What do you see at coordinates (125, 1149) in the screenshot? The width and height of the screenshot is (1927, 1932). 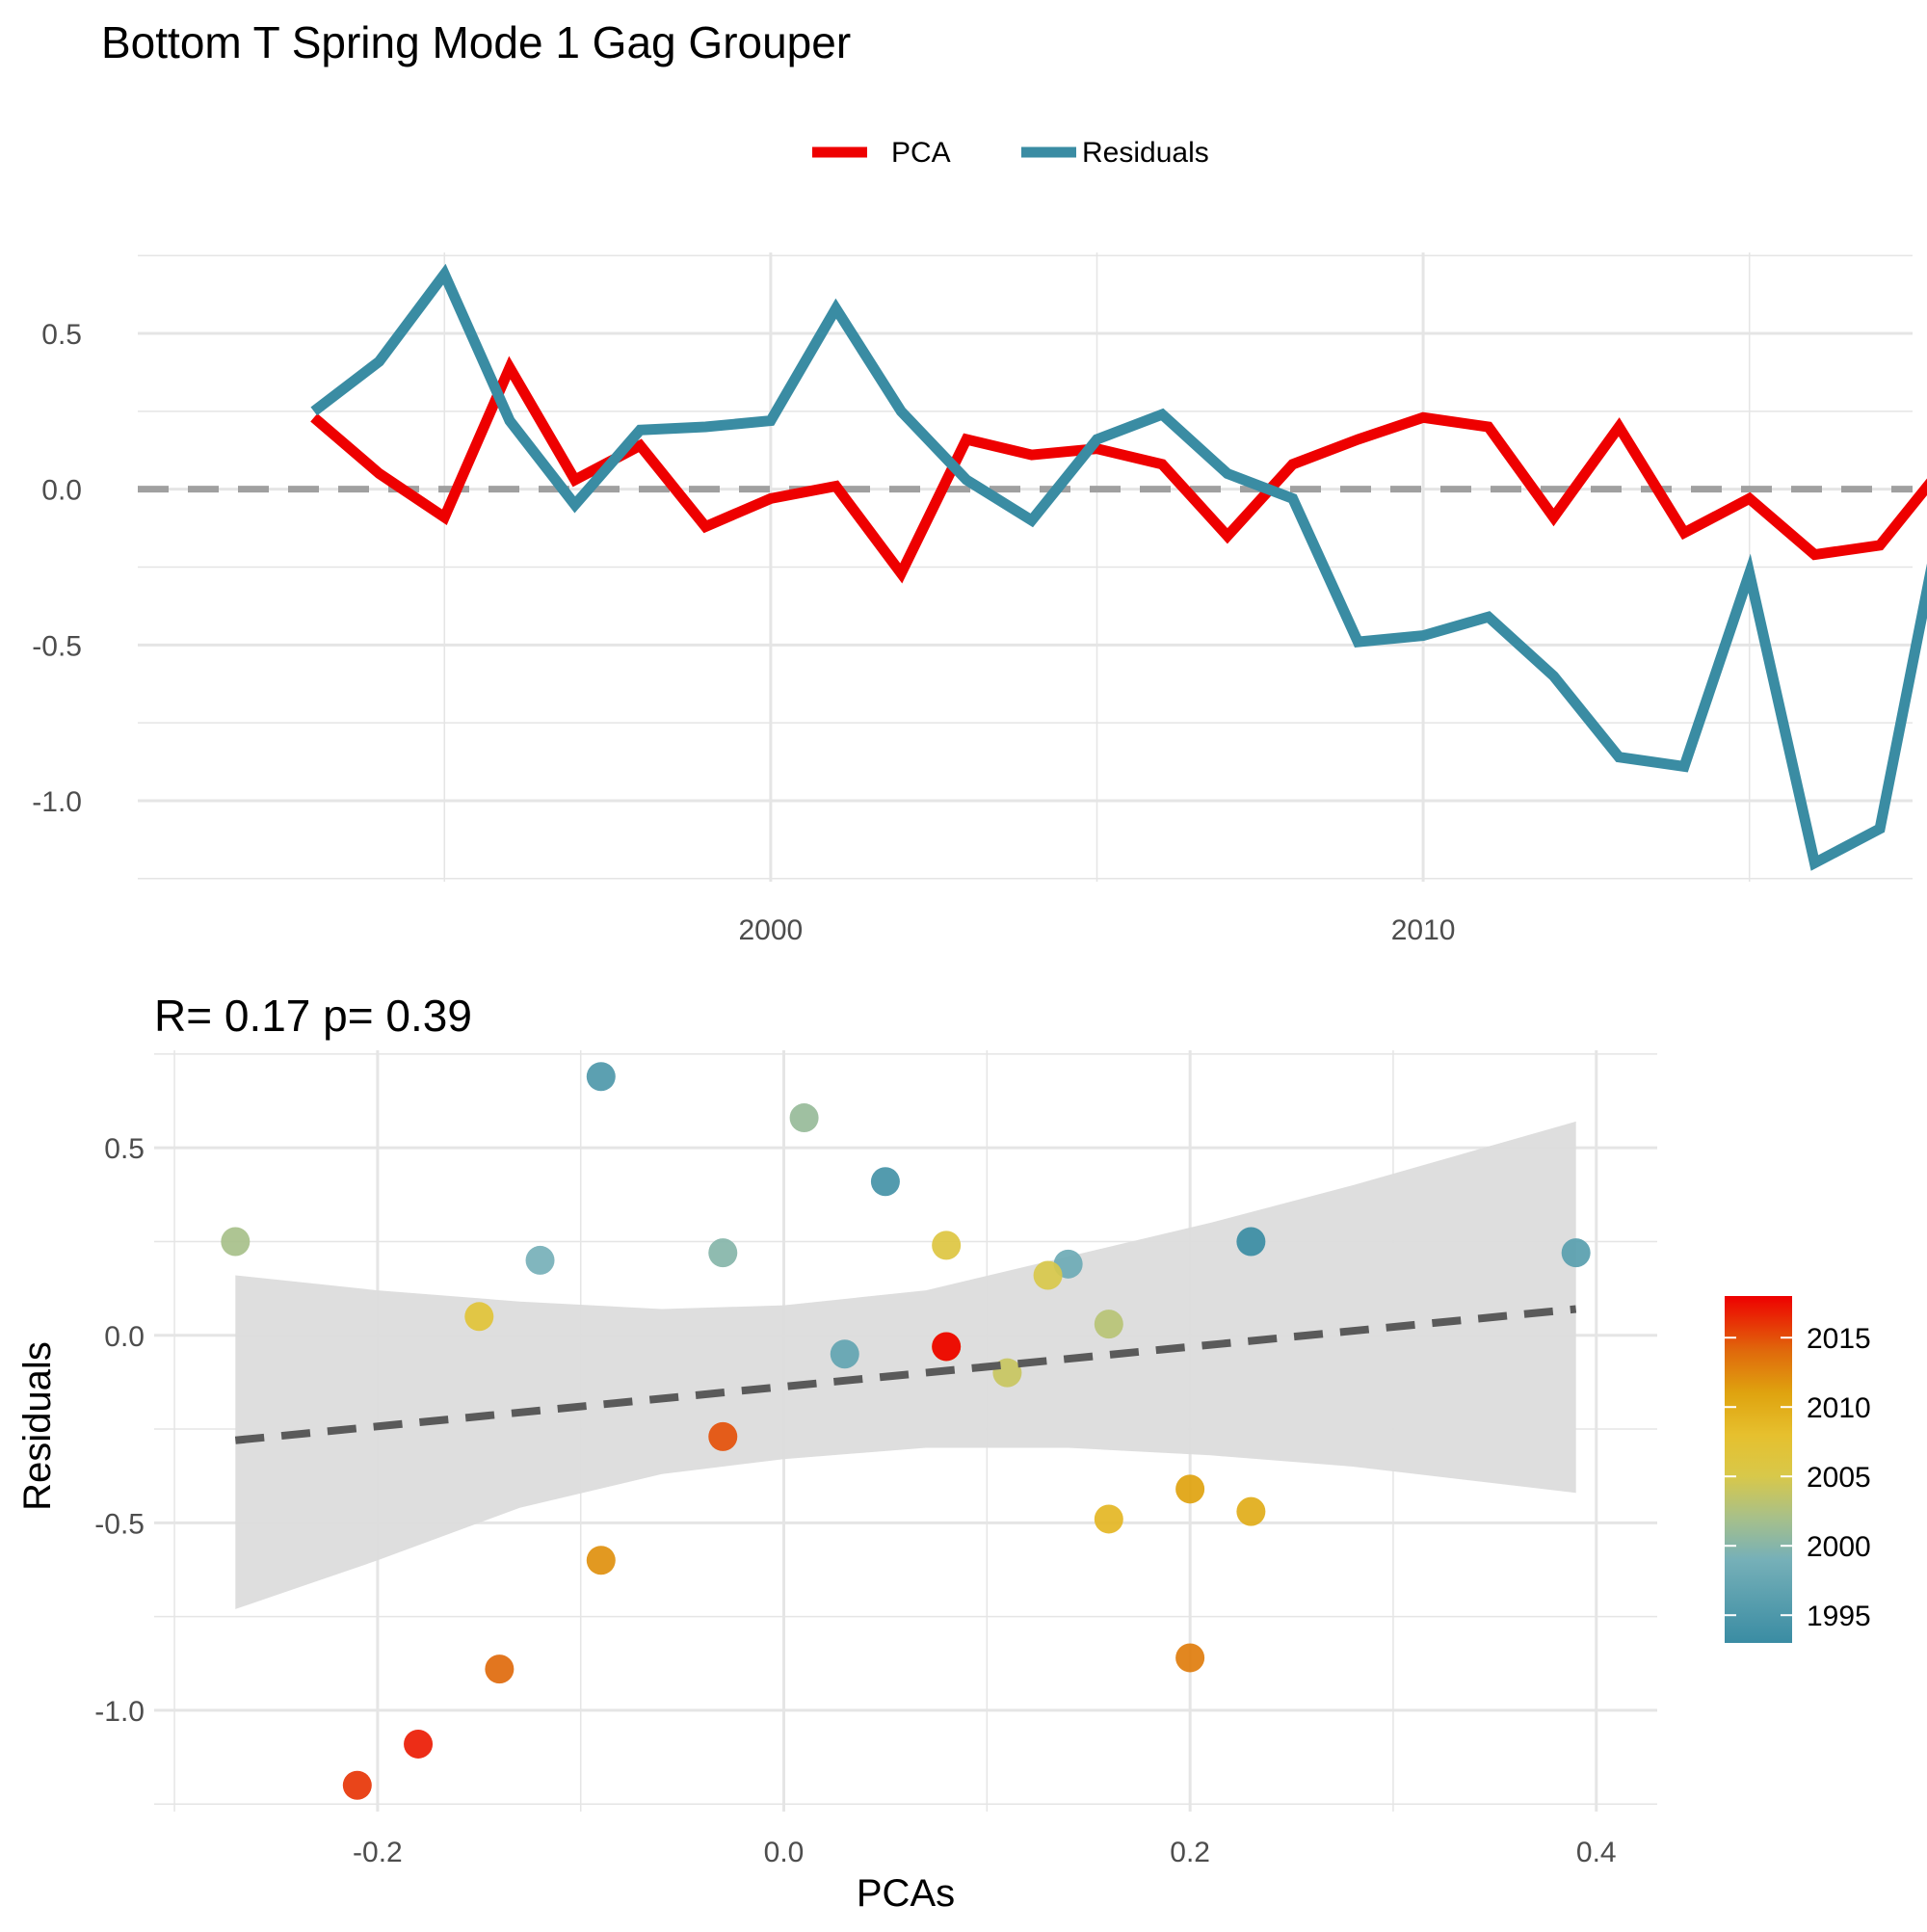 I see `scatter-y-tick-label: 0.5` at bounding box center [125, 1149].